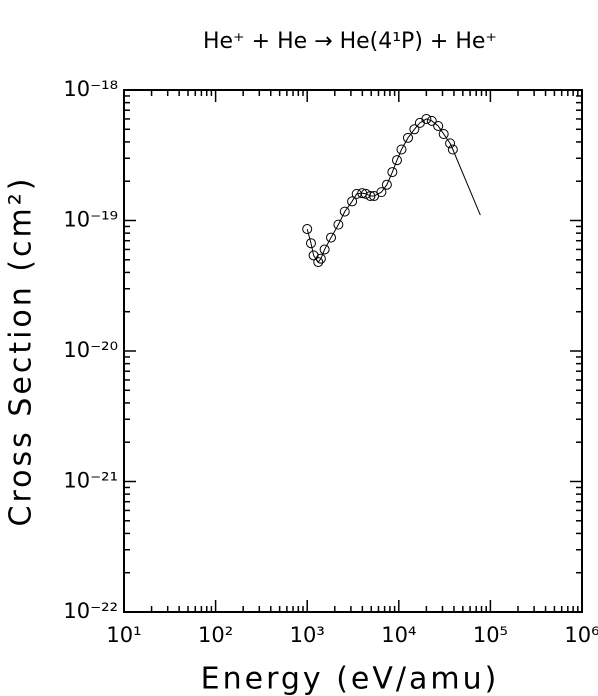 Image resolution: width=598 pixels, height=696 pixels. What do you see at coordinates (350, 679) in the screenshot?
I see `x-axis-label: Energy (eV/amu)` at bounding box center [350, 679].